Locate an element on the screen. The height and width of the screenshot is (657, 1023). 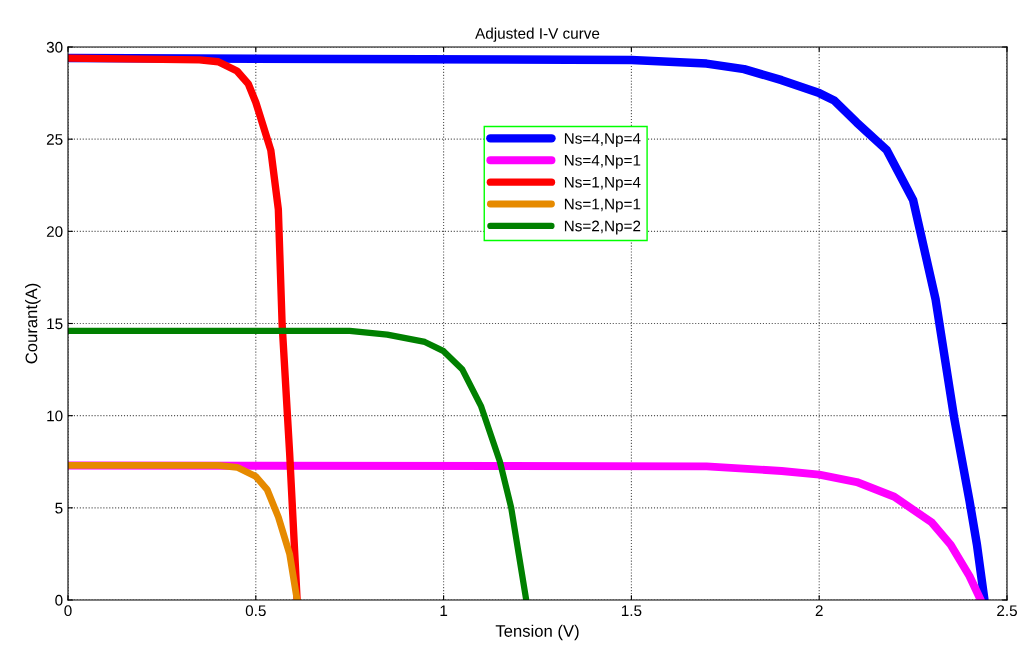
y-tick-label: 5 is located at coordinates (59, 508).